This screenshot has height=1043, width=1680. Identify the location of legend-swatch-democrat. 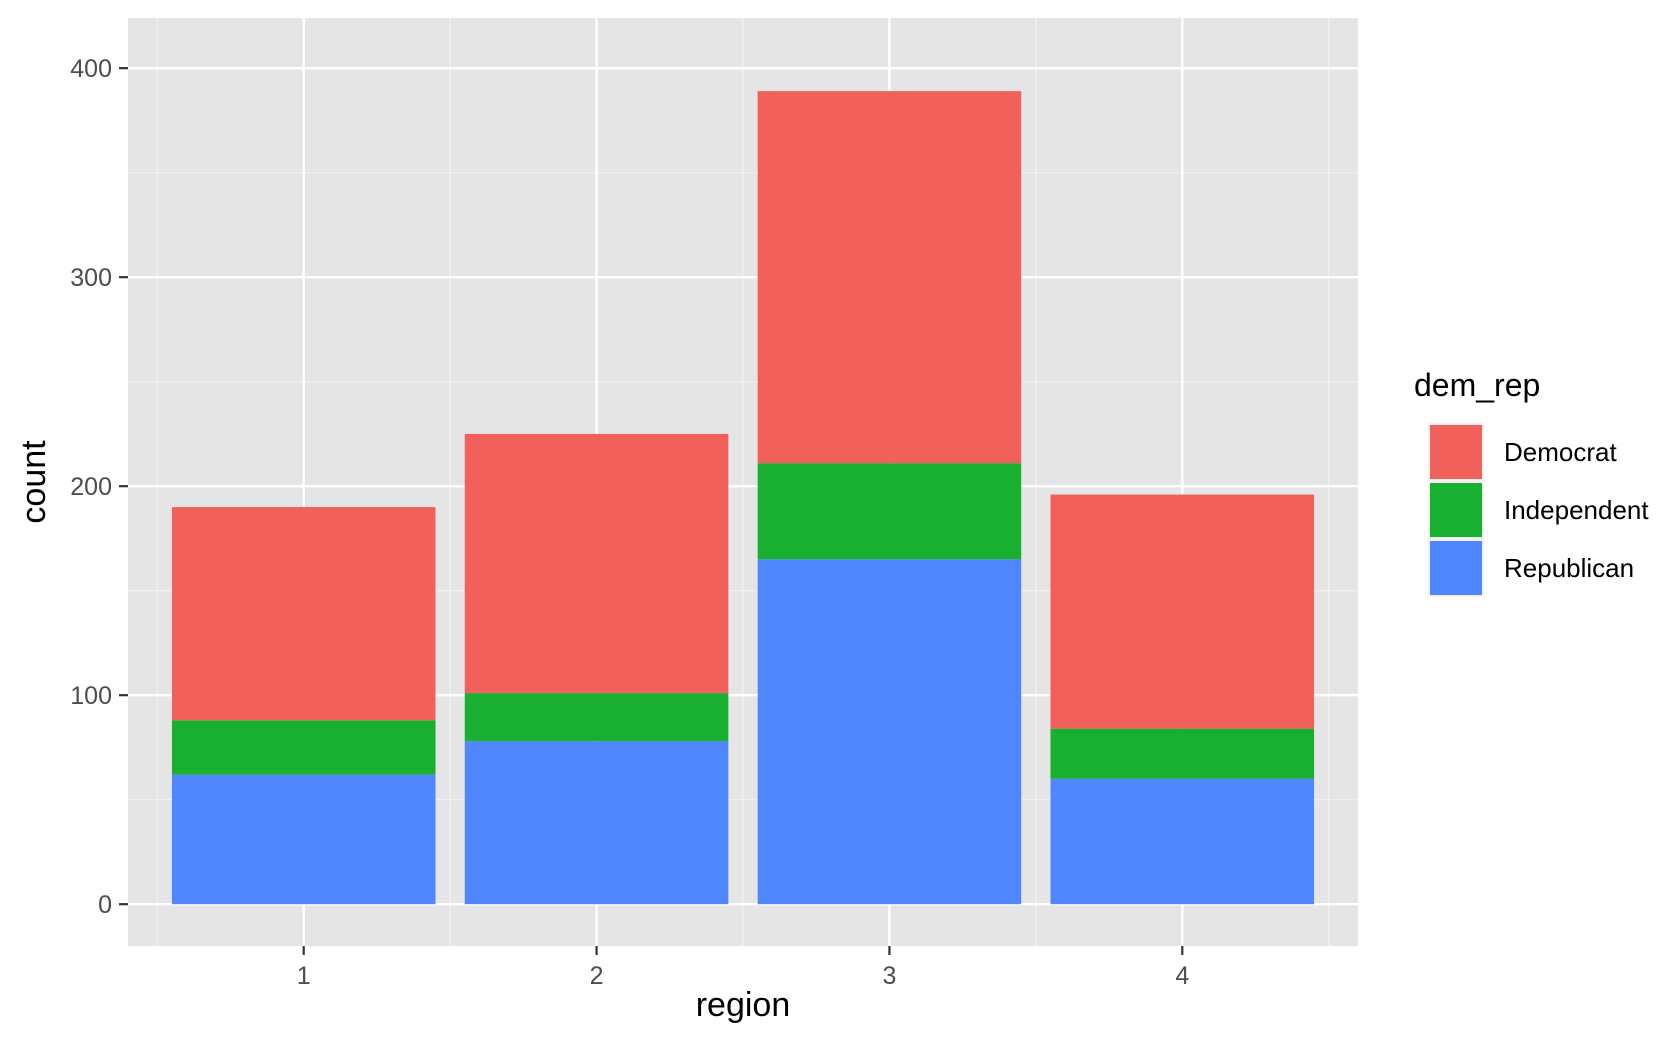
(1456, 452).